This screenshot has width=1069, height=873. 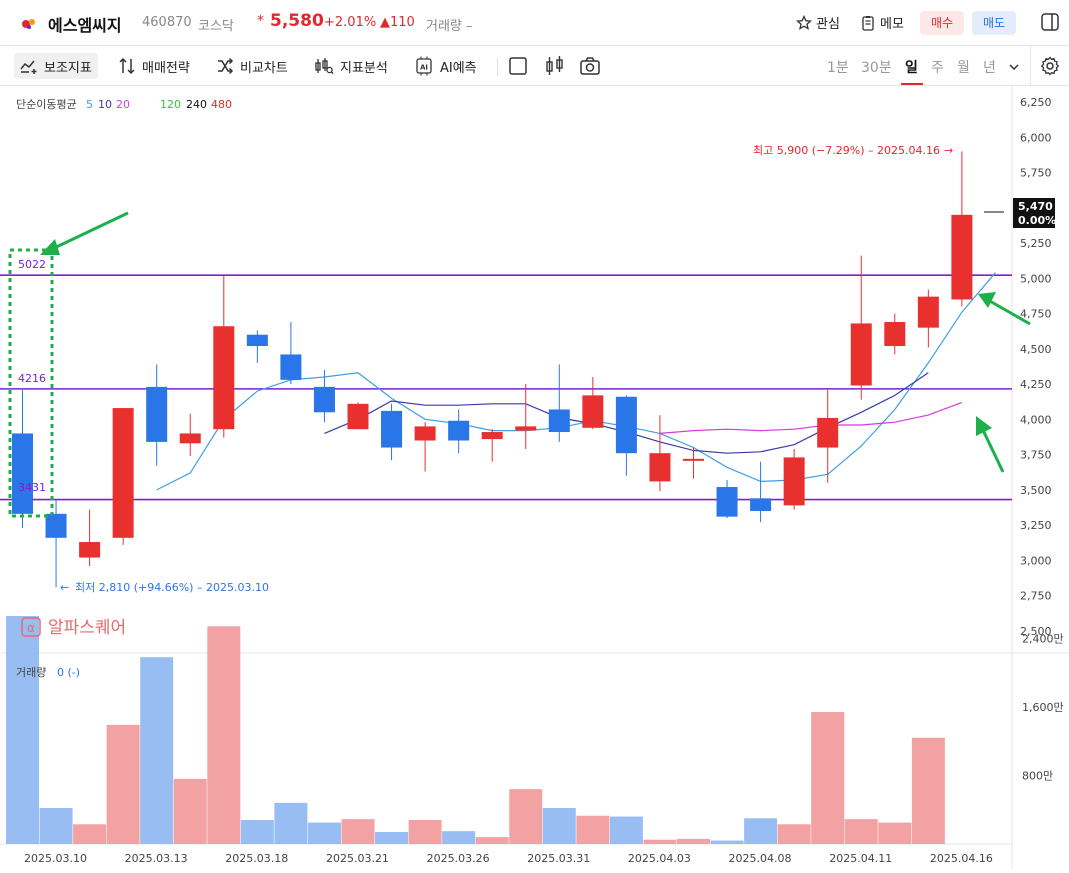 I want to click on ma-legend-5: 5, so click(x=89, y=104).